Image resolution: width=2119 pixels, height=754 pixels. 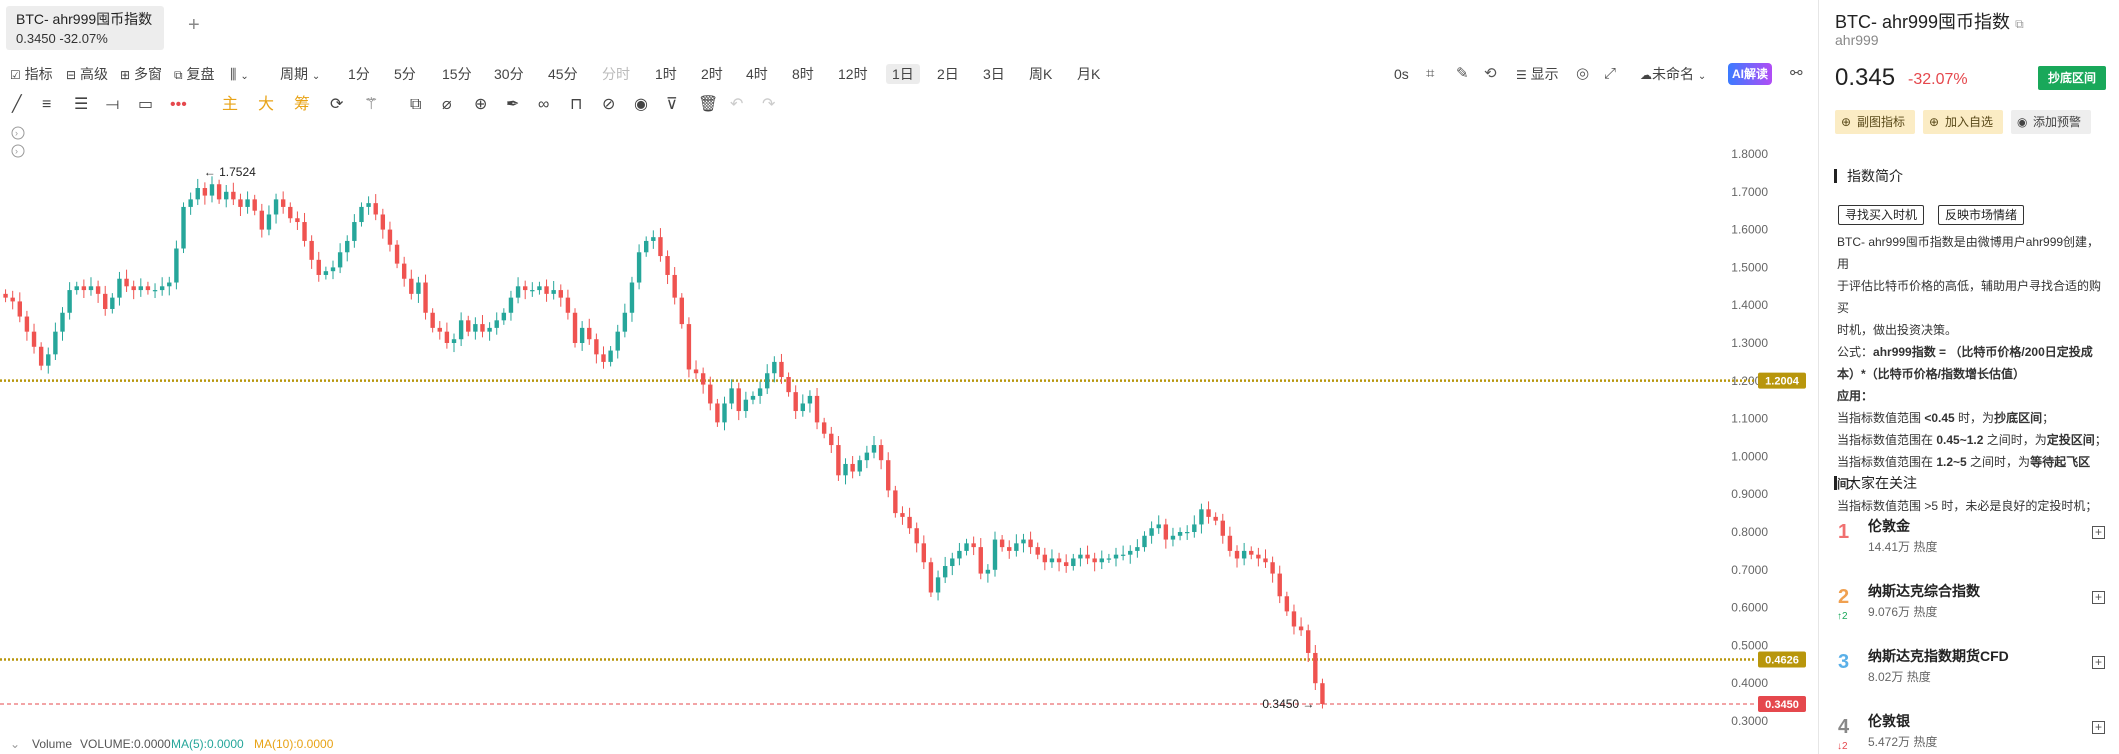 I want to click on share-icon: ⚯, so click(x=1796, y=73).